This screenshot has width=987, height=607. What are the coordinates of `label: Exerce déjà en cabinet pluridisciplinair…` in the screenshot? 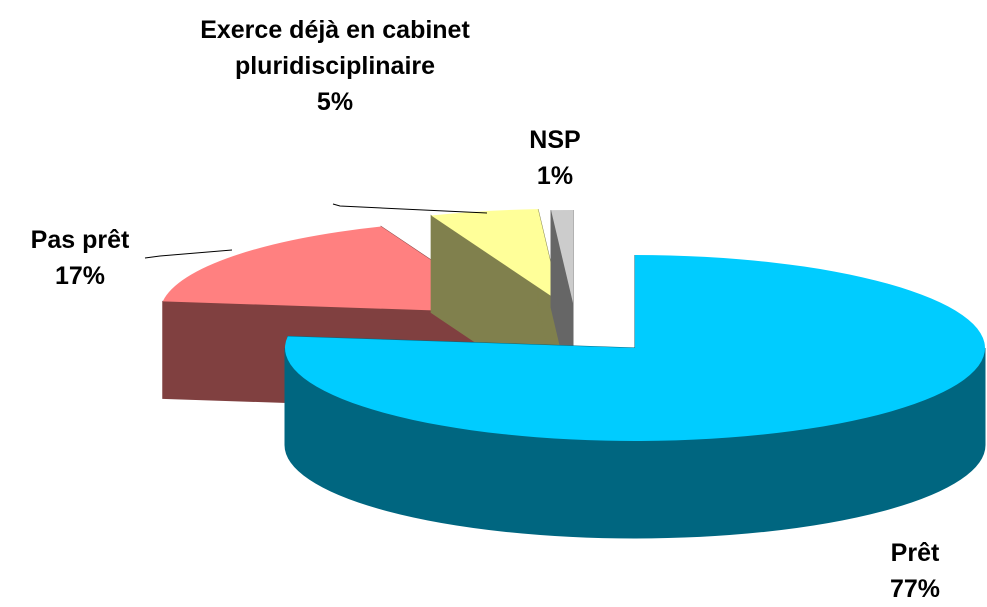 It's located at (335, 66).